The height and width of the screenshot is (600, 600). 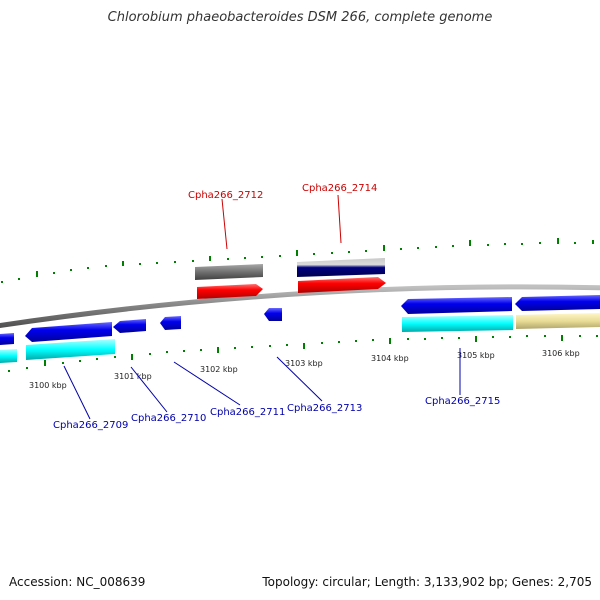 What do you see at coordinates (304, 363) in the screenshot?
I see `tick-label-3103: 3103 kbp` at bounding box center [304, 363].